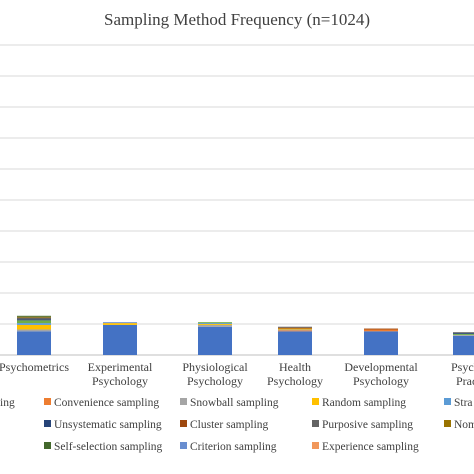 The image size is (474, 474). I want to click on legend-label: Nom, so click(464, 425).